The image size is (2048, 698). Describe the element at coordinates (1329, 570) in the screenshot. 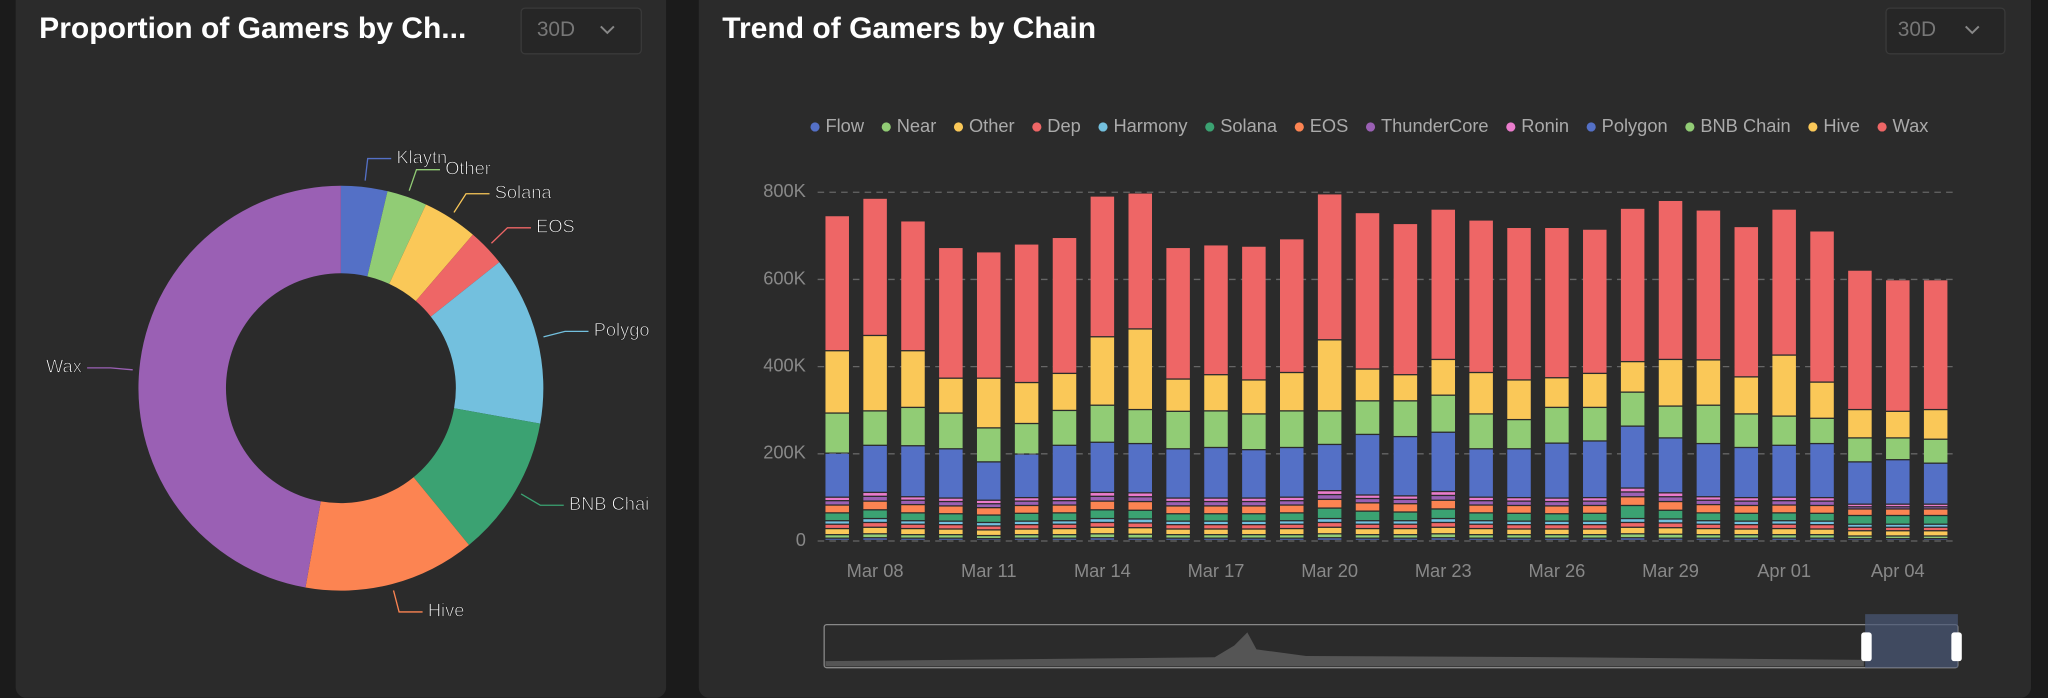

I see `x-tick-label: Mar 20` at that location.